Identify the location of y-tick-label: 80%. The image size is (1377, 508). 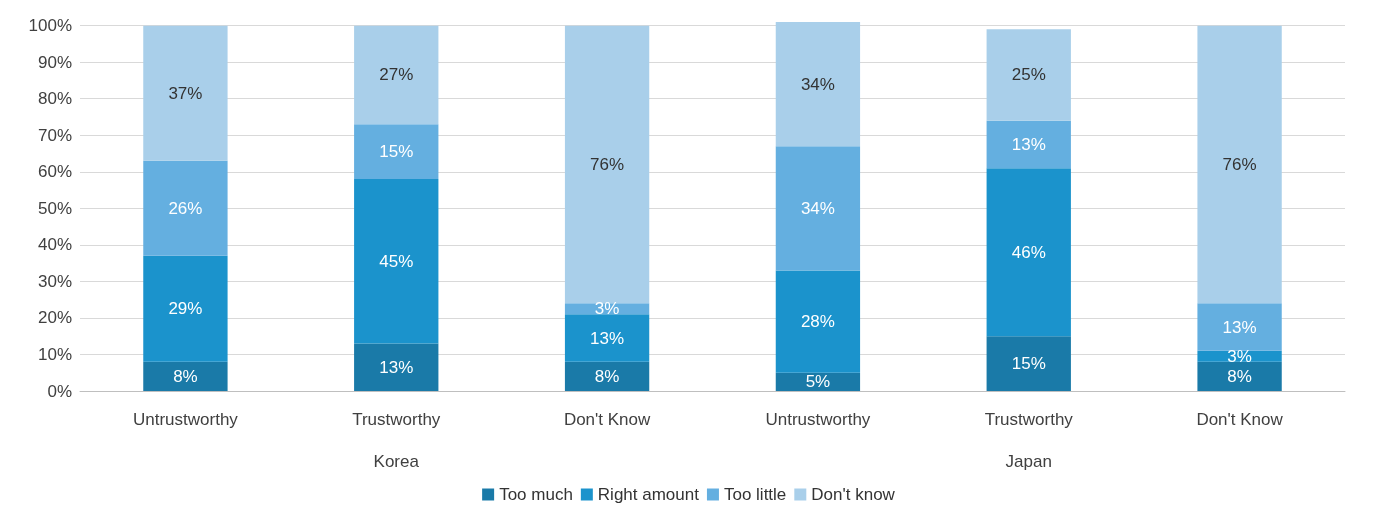
(54, 99).